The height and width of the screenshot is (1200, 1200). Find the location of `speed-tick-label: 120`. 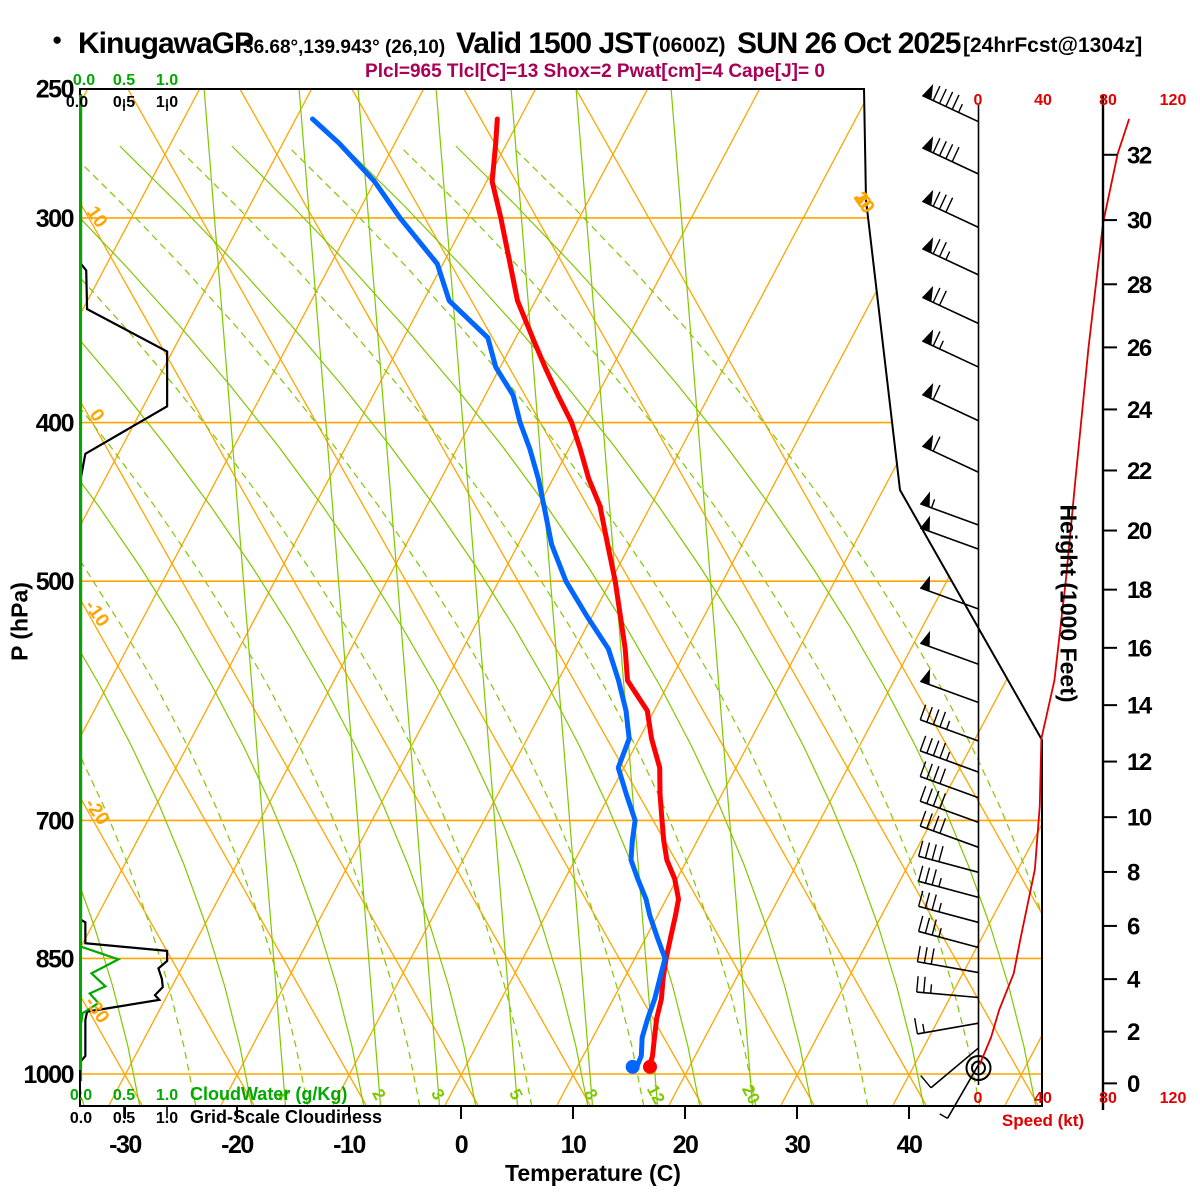

speed-tick-label: 120 is located at coordinates (1173, 1098).